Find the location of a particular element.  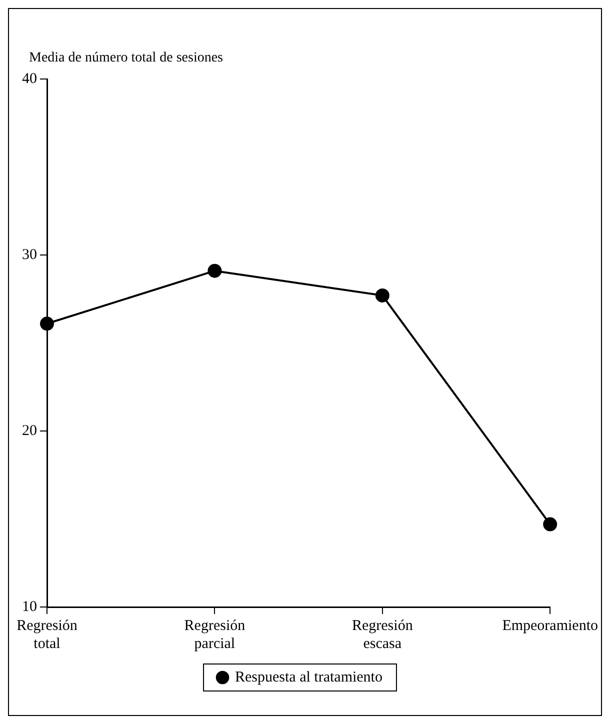

x-tick-label: Regresión parcial is located at coordinates (215, 635).